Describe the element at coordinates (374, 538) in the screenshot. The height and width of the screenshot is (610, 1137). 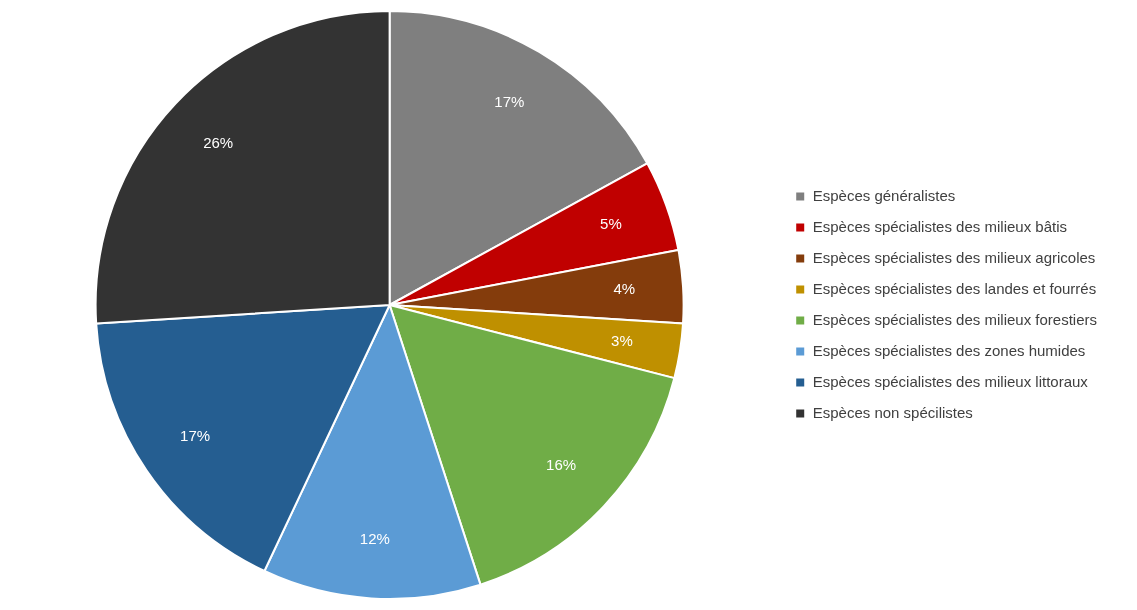
I see `data-label: 12%` at that location.